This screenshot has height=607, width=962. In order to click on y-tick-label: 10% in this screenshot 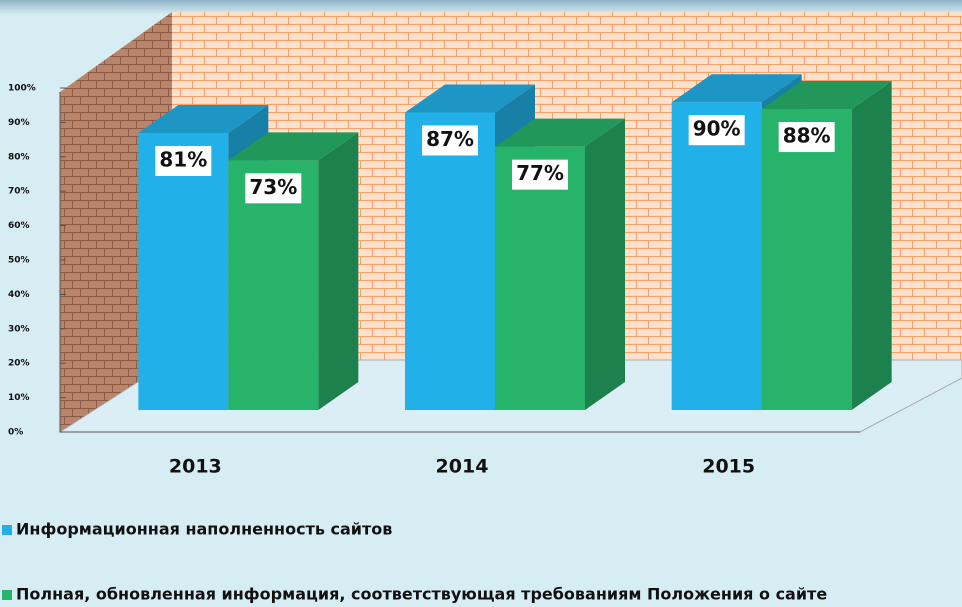, I will do `click(19, 398)`.